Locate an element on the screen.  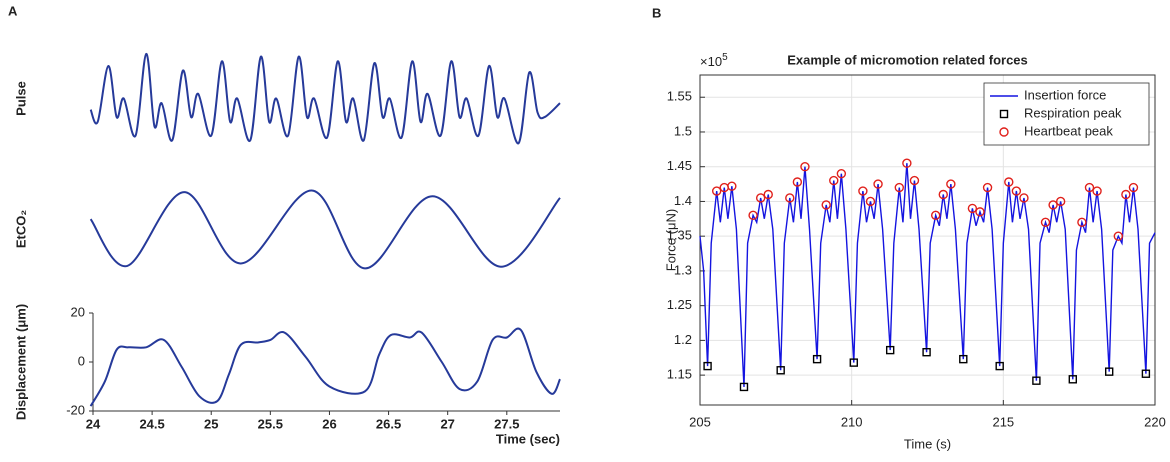
legend-box is located at coordinates (1066, 114).